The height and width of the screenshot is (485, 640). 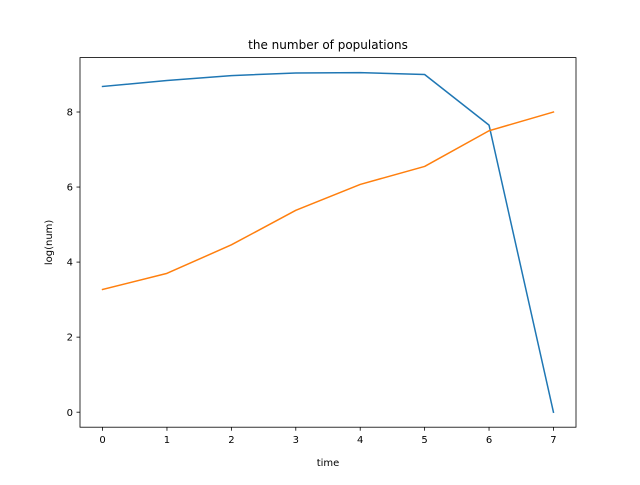 I want to click on x-tick-label: 4, so click(x=360, y=440).